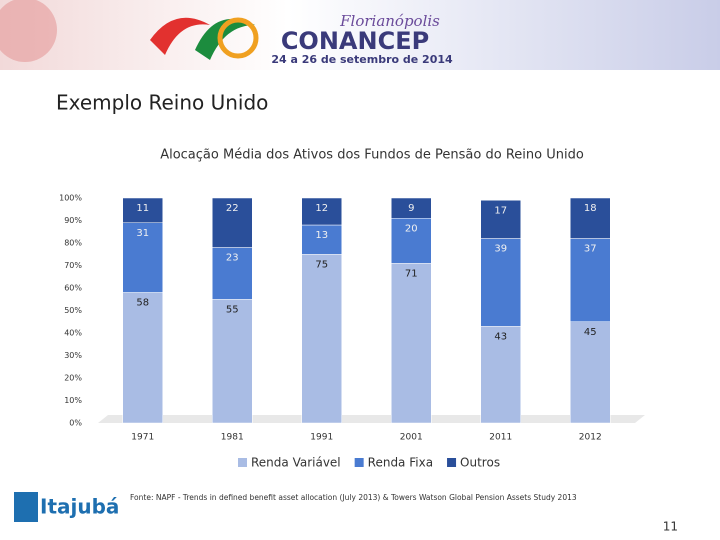 This screenshot has width=720, height=540. Describe the element at coordinates (73, 265) in the screenshot. I see `y-tick-label: 70%` at that location.